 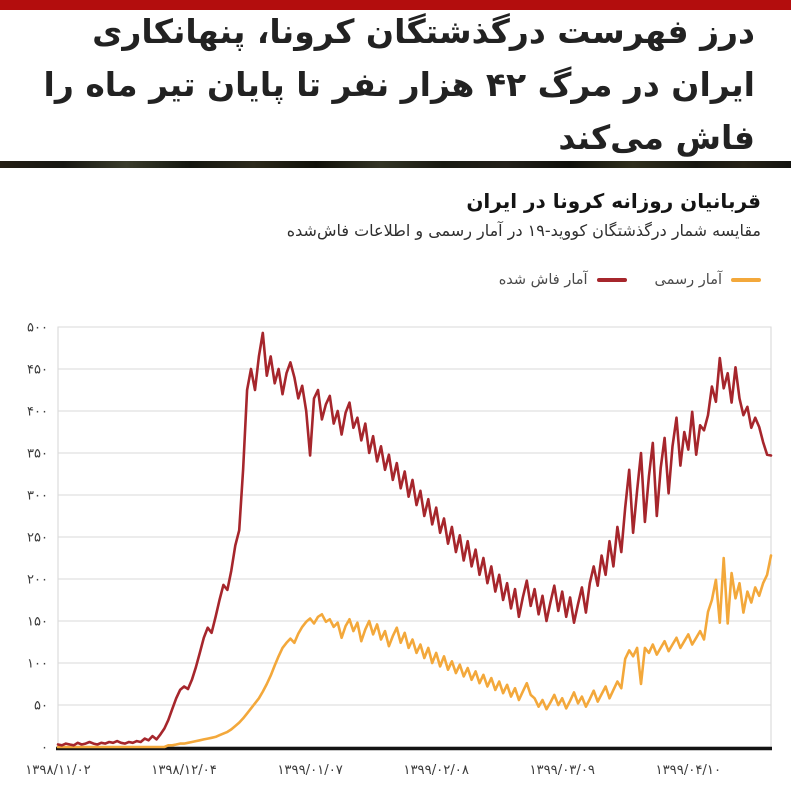 What do you see at coordinates (611, 280) in the screenshot?
I see `leaked-series-swatch-icon` at bounding box center [611, 280].